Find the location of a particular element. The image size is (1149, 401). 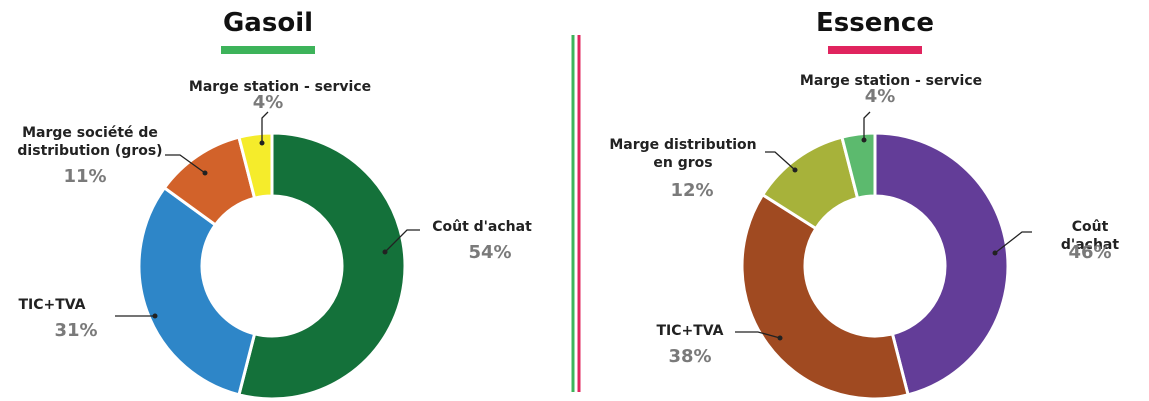

value-label: 12% is located at coordinates (692, 190).